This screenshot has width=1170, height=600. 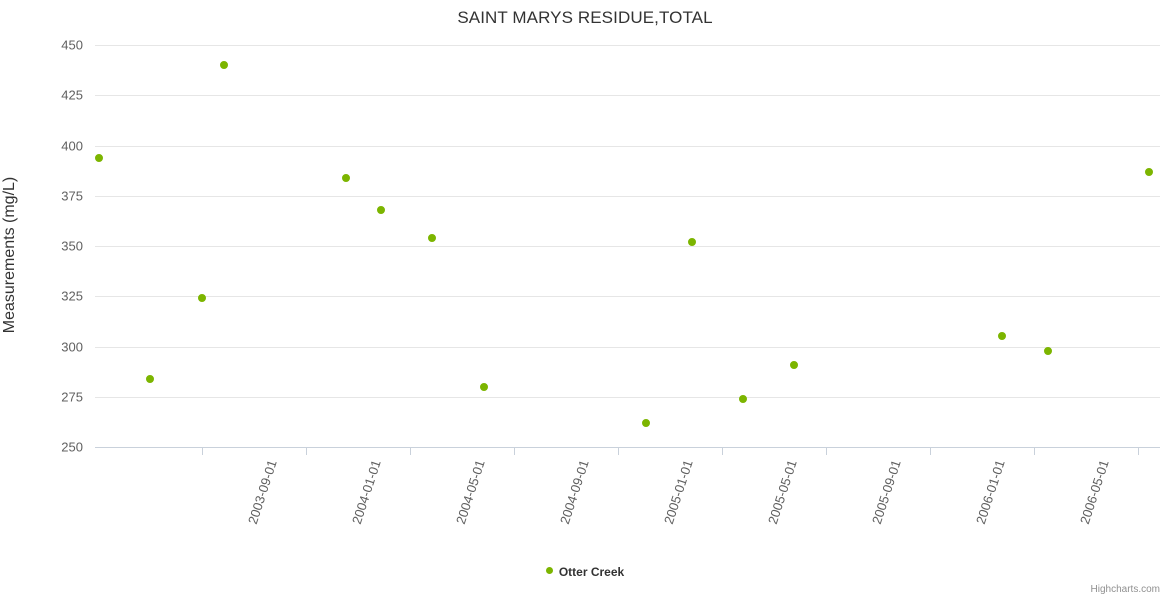 I want to click on x-tick-label: 2004-05-01, so click(x=470, y=492).